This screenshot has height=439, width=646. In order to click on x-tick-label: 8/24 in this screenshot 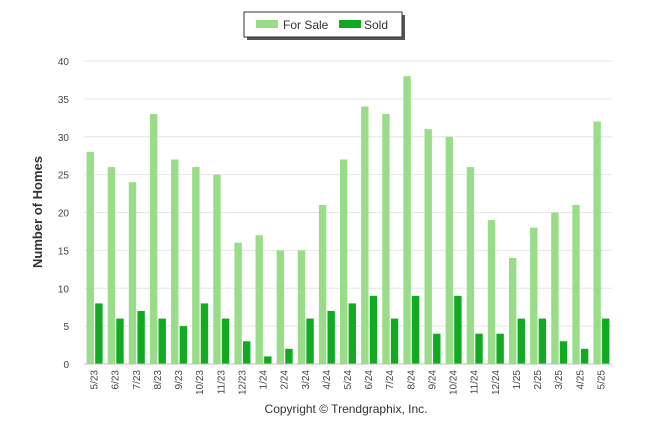, I will do `click(411, 380)`.